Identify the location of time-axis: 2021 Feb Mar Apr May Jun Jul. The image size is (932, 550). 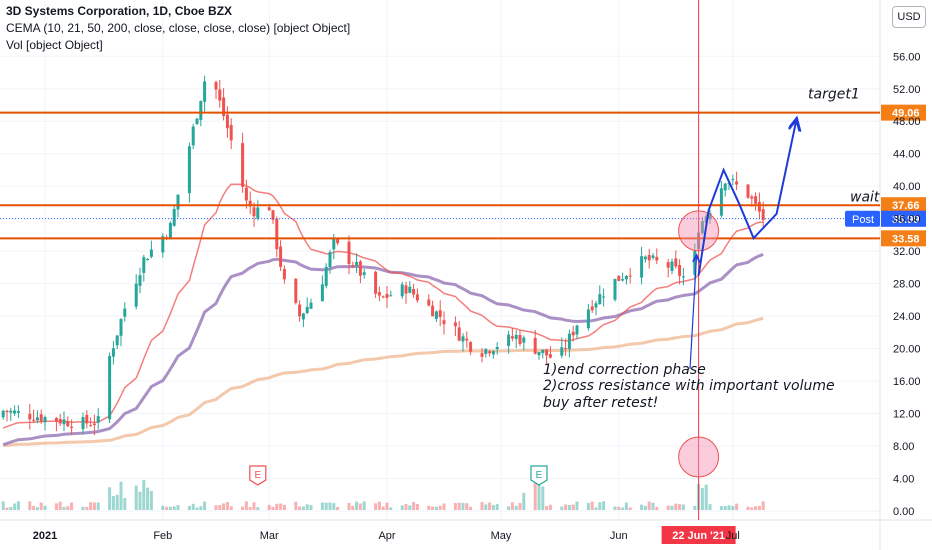
(386, 536).